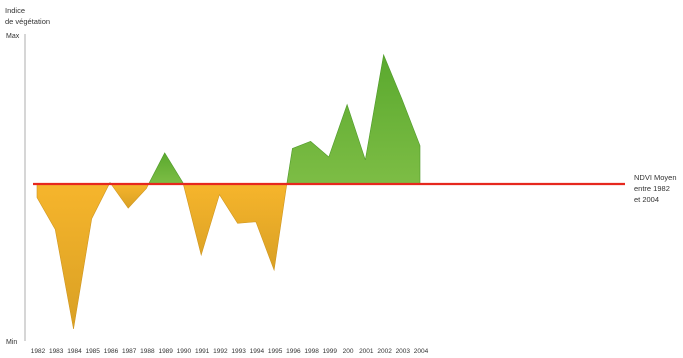 This screenshot has height=358, width=683. I want to click on x-tick-label-1994: 1994, so click(257, 351).